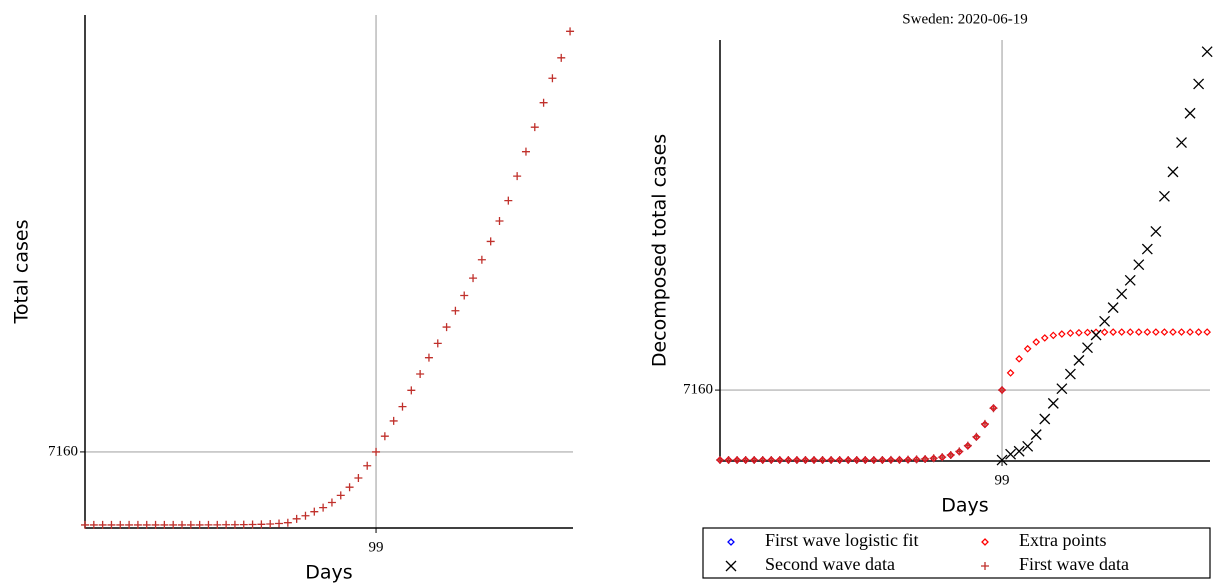 This screenshot has width=1215, height=585. I want to click on legend-label: Extra points, so click(1063, 540).